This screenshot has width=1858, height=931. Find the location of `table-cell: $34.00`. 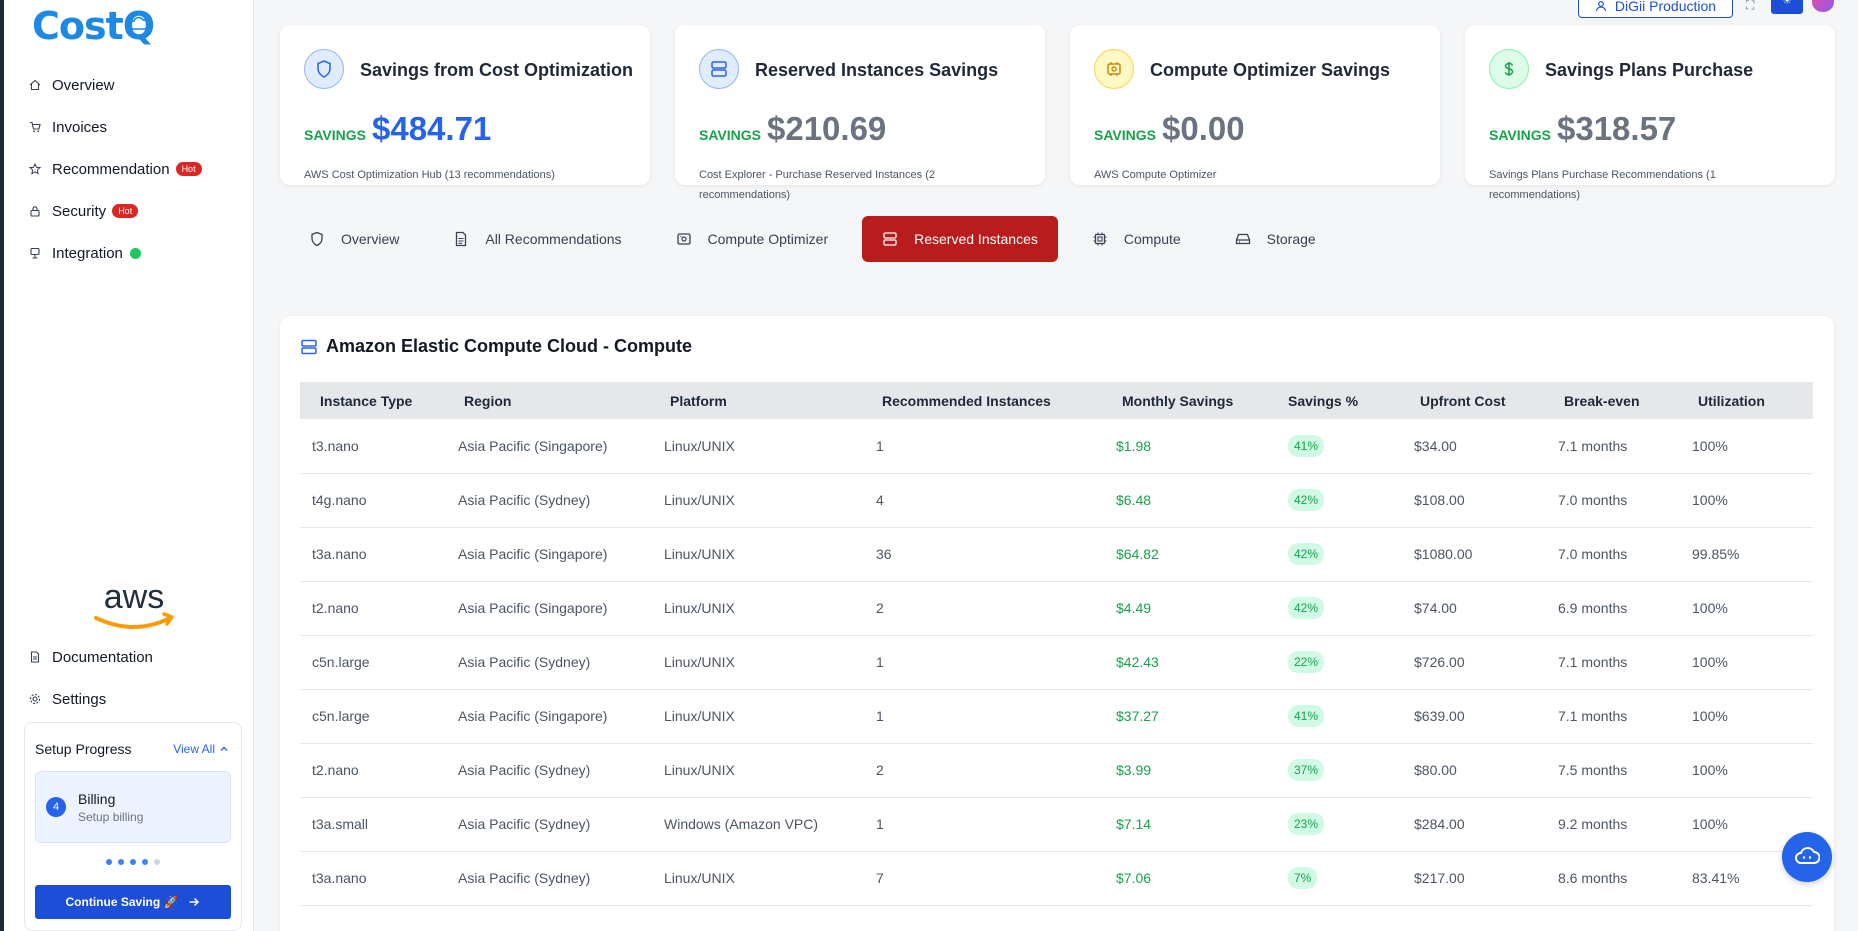

table-cell: $34.00 is located at coordinates (1435, 445).